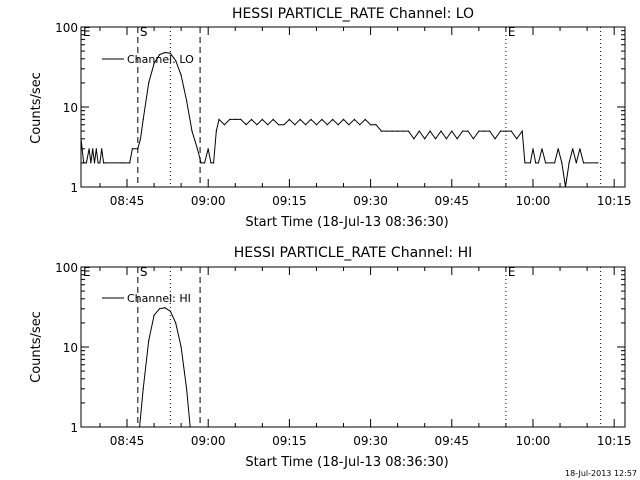 This screenshot has height=480, width=640. What do you see at coordinates (533, 201) in the screenshot?
I see `x-tick-label: 10:00` at bounding box center [533, 201].